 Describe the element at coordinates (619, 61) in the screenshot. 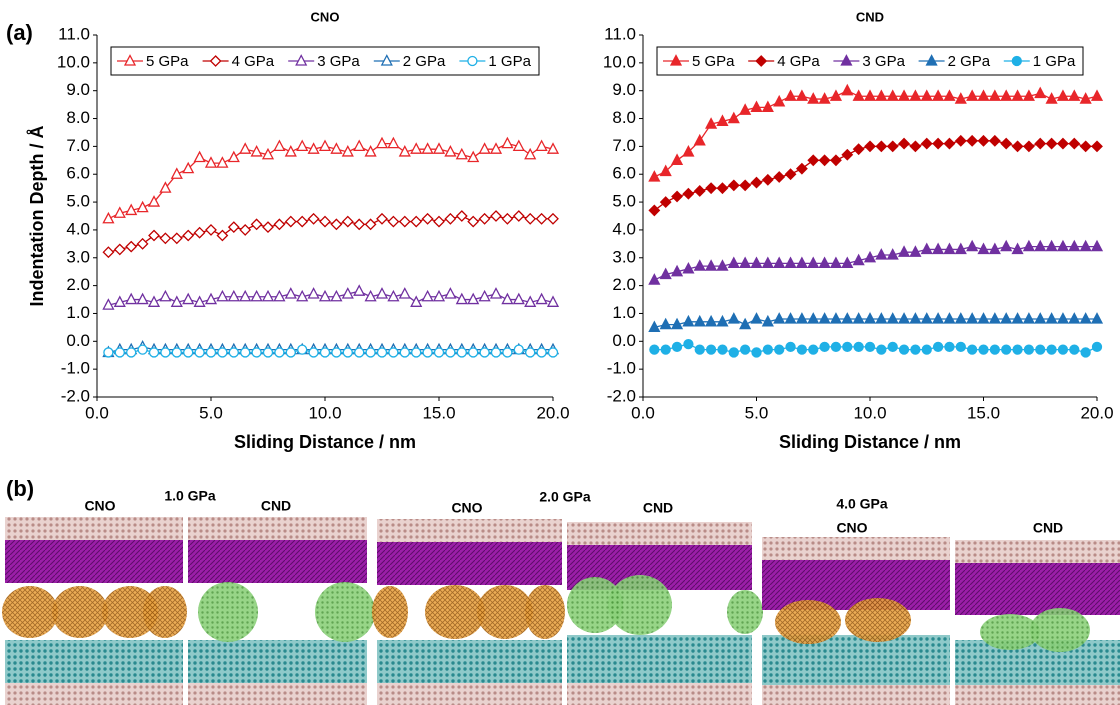

I see `y-tick-label: 10.0` at that location.